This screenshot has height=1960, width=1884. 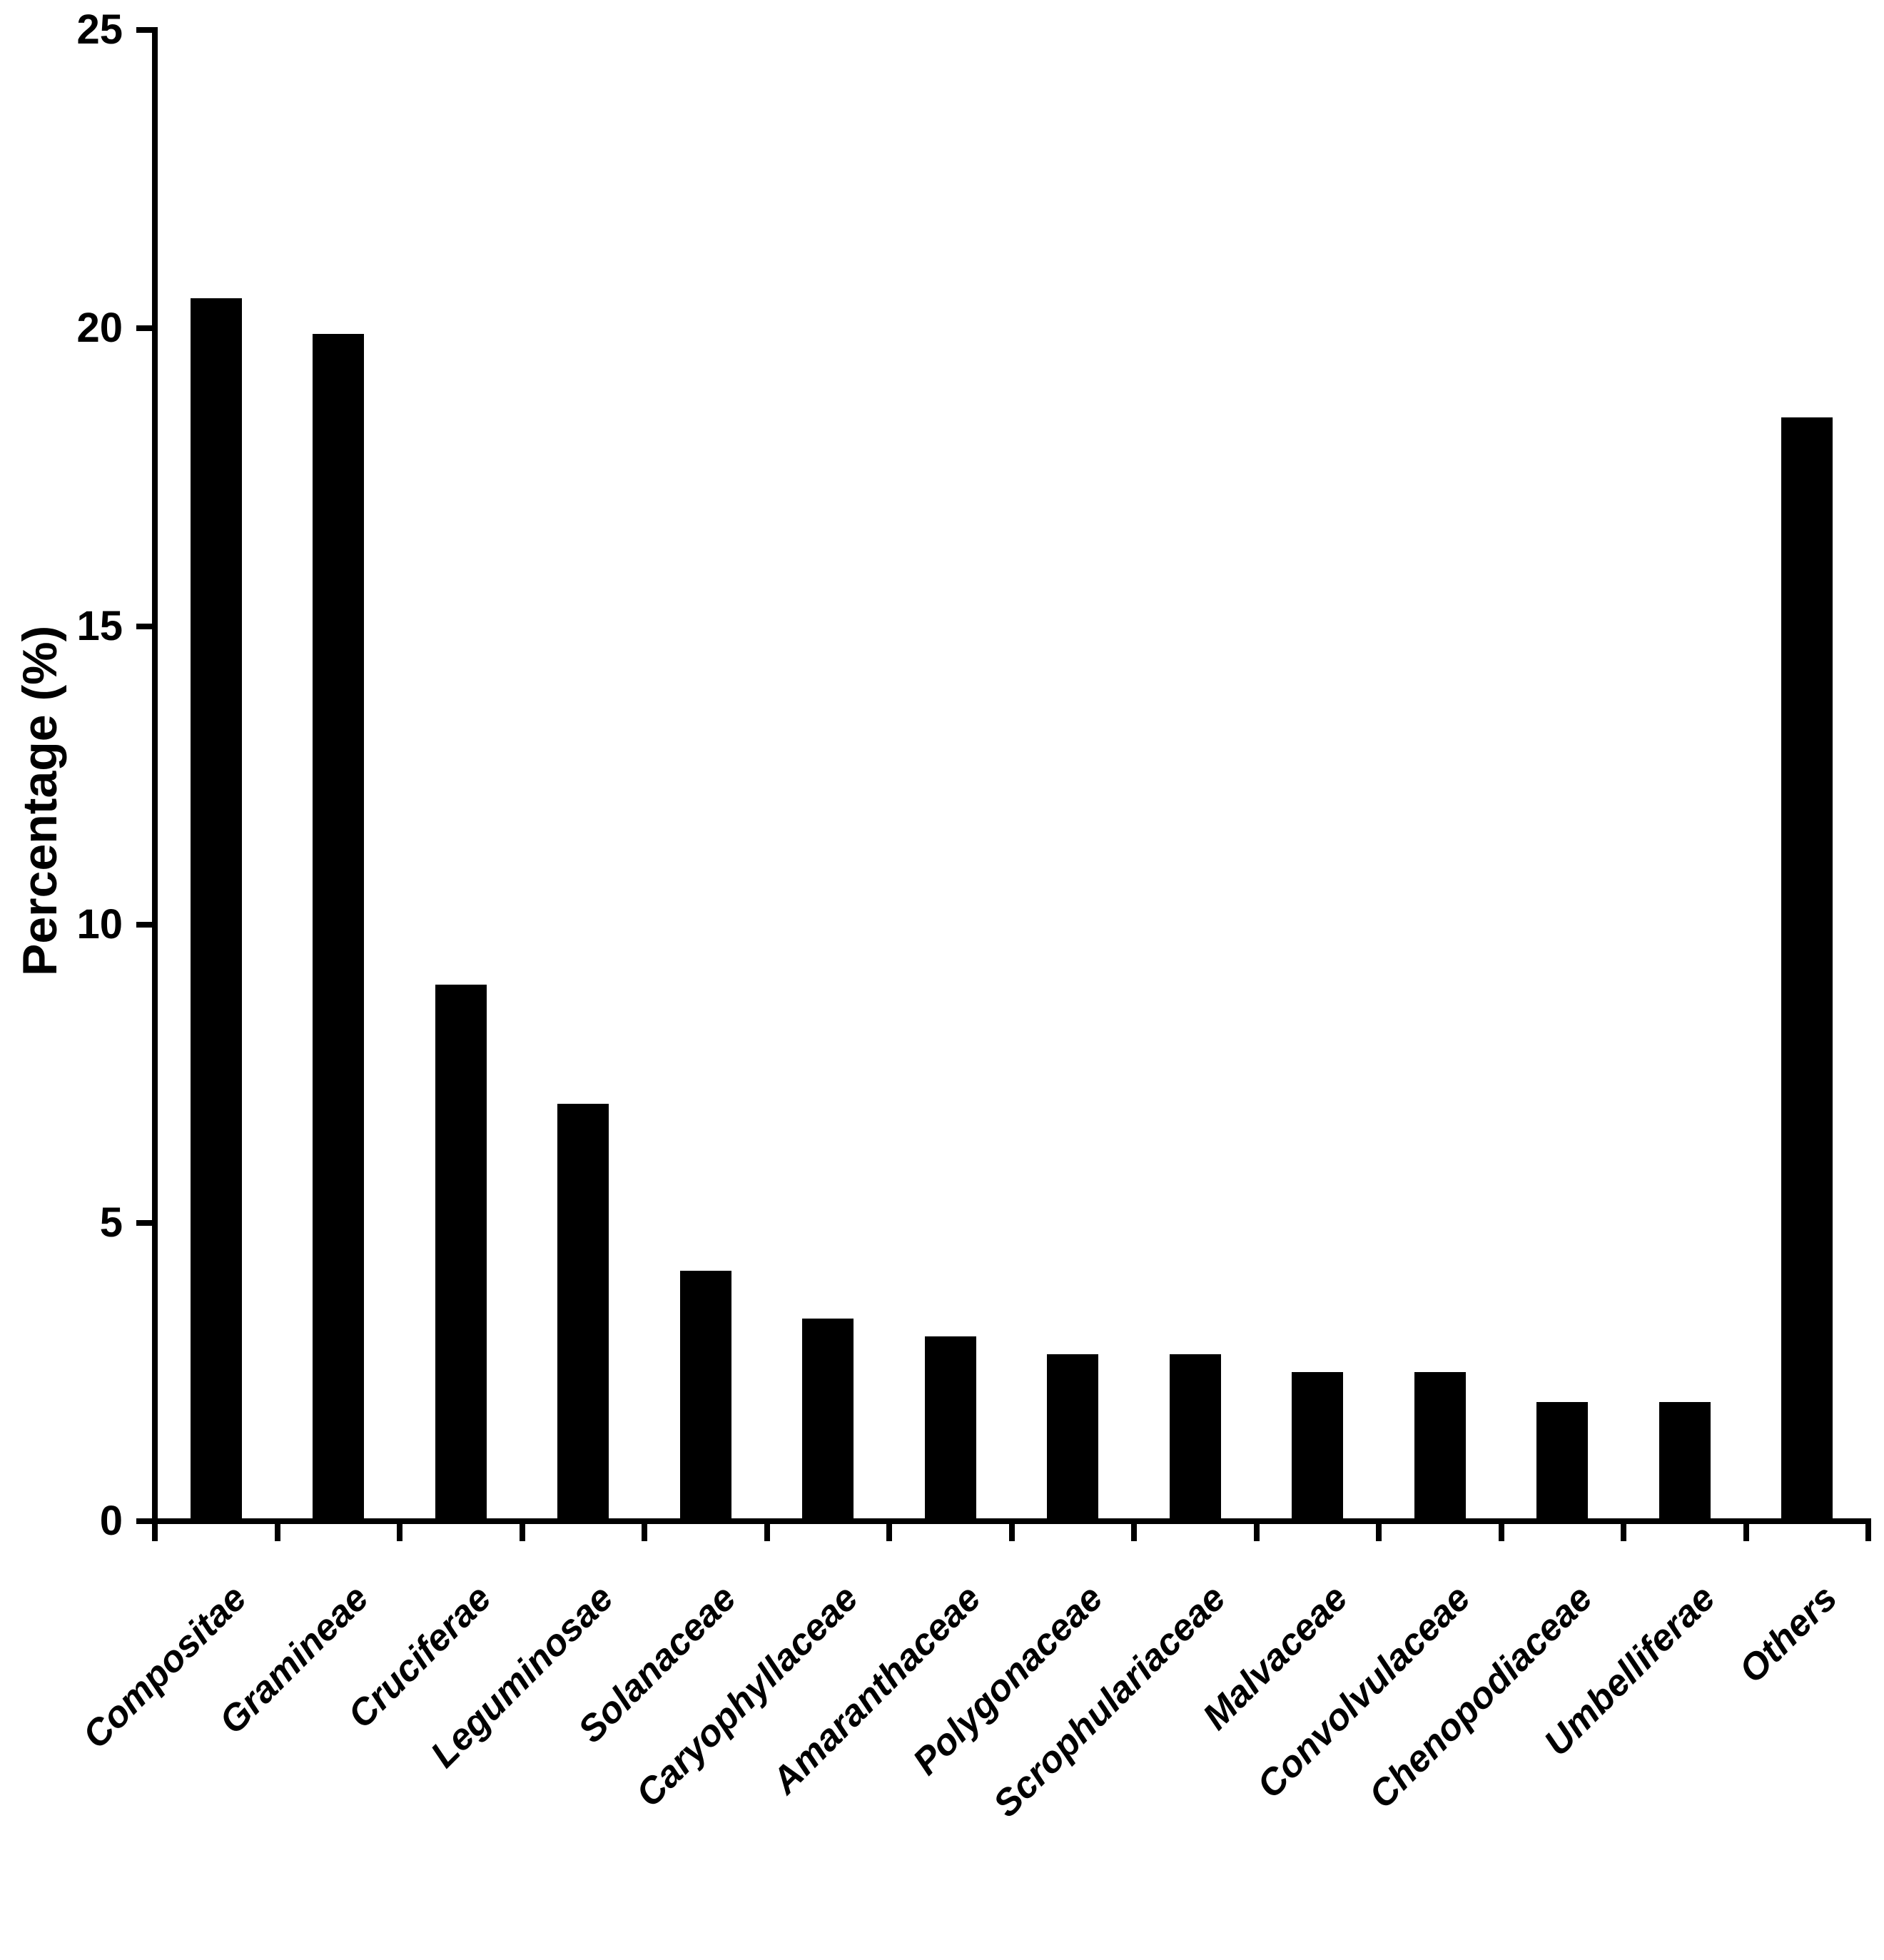 What do you see at coordinates (99, 328) in the screenshot?
I see `y-tick-label-20: 20` at bounding box center [99, 328].